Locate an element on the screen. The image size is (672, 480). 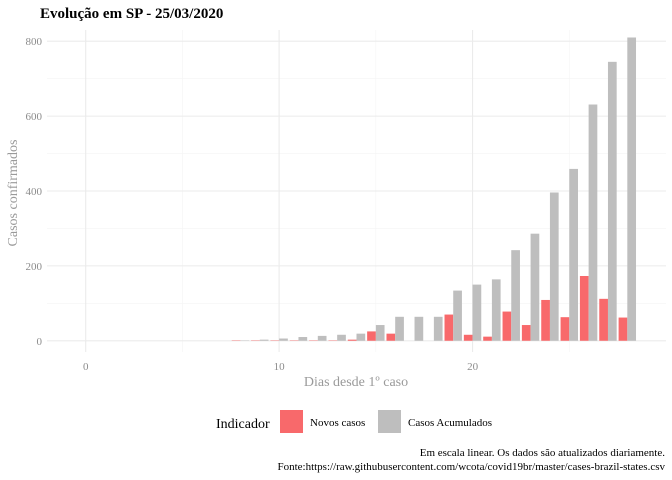
x-tick-label: 10 is located at coordinates (280, 367).